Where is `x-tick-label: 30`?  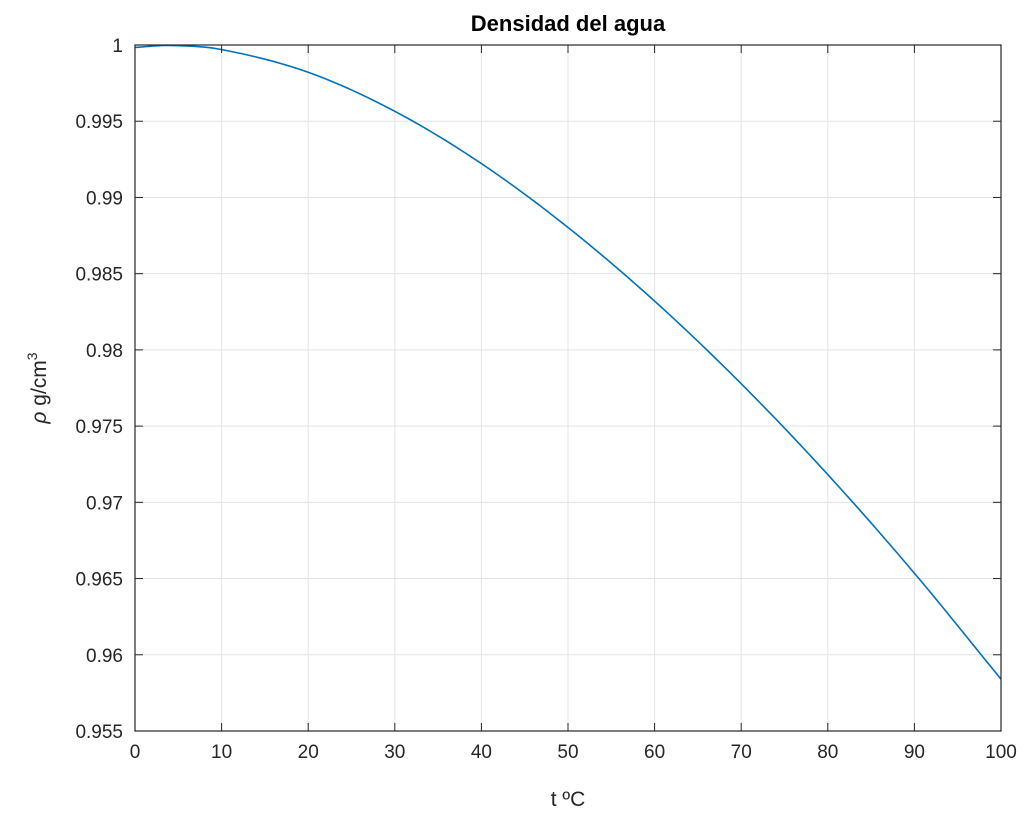
x-tick-label: 30 is located at coordinates (394, 752).